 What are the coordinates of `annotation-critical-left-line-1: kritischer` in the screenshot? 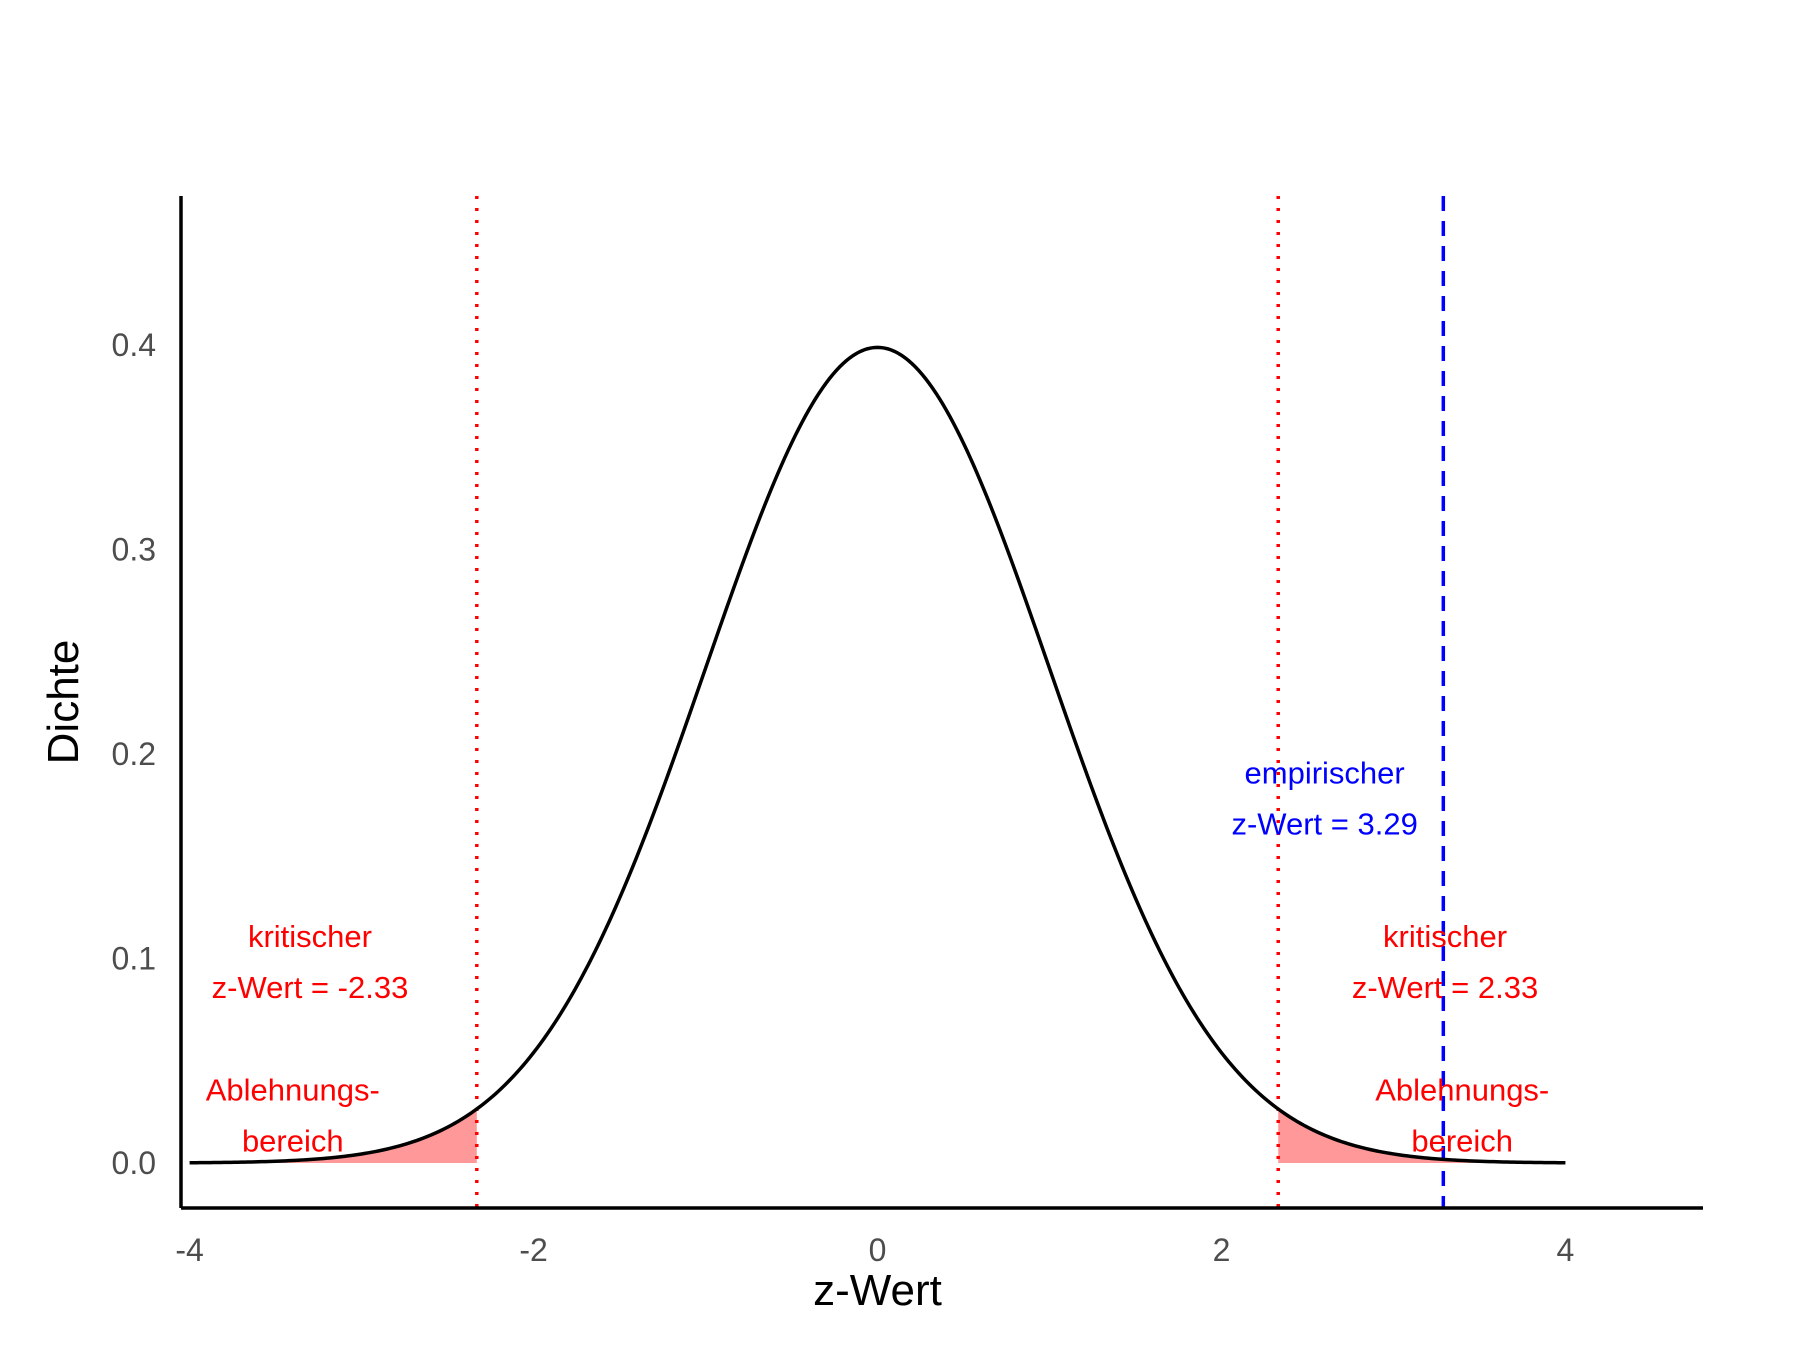 It's located at (310, 936).